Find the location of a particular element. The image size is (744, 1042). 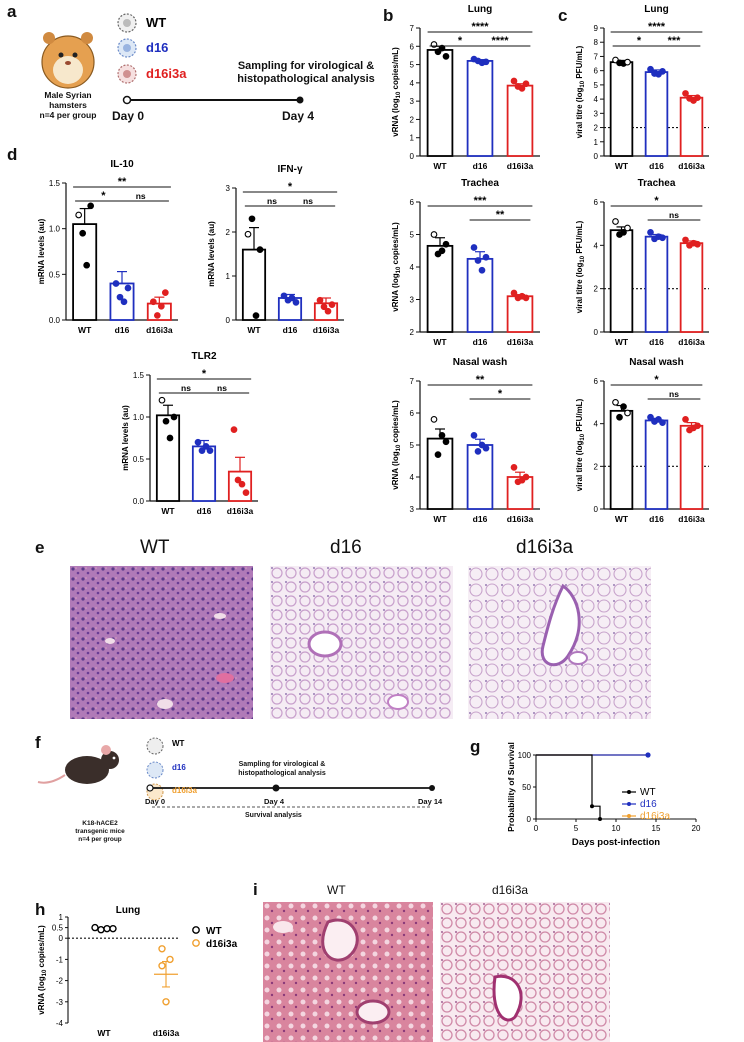

mouse-day0-label: Day 0 is located at coordinates (155, 801).